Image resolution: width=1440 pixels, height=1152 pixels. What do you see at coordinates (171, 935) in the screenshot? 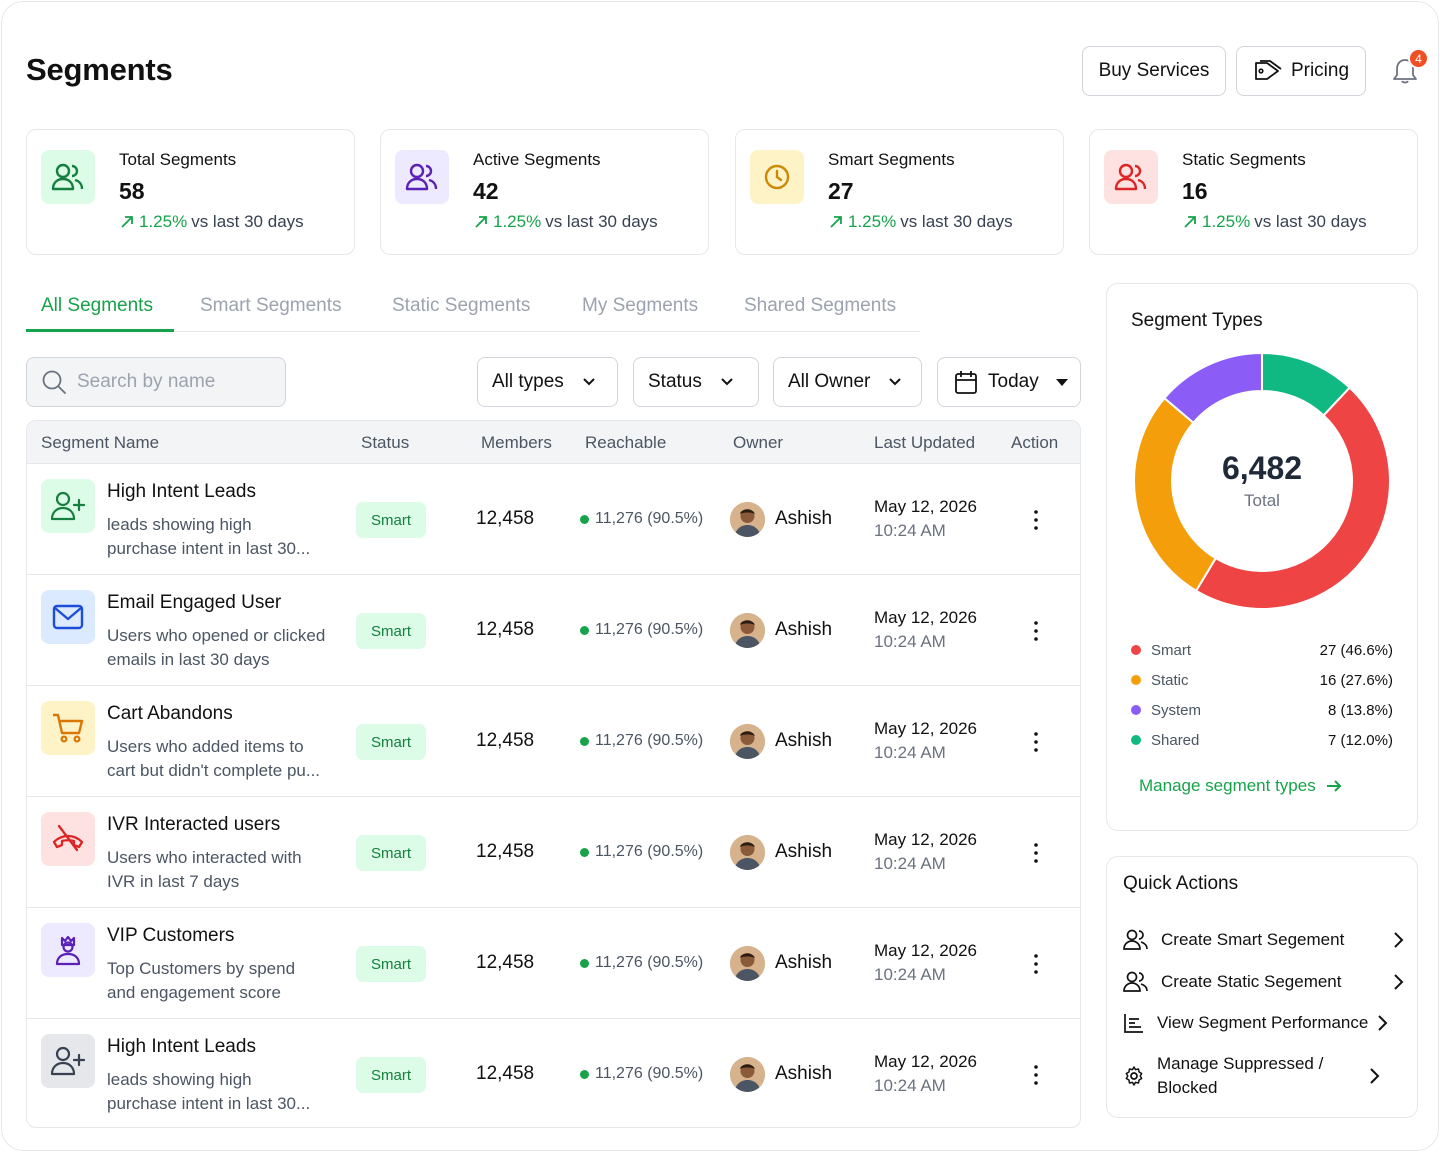
I see `segment-name: VIP Customers` at bounding box center [171, 935].